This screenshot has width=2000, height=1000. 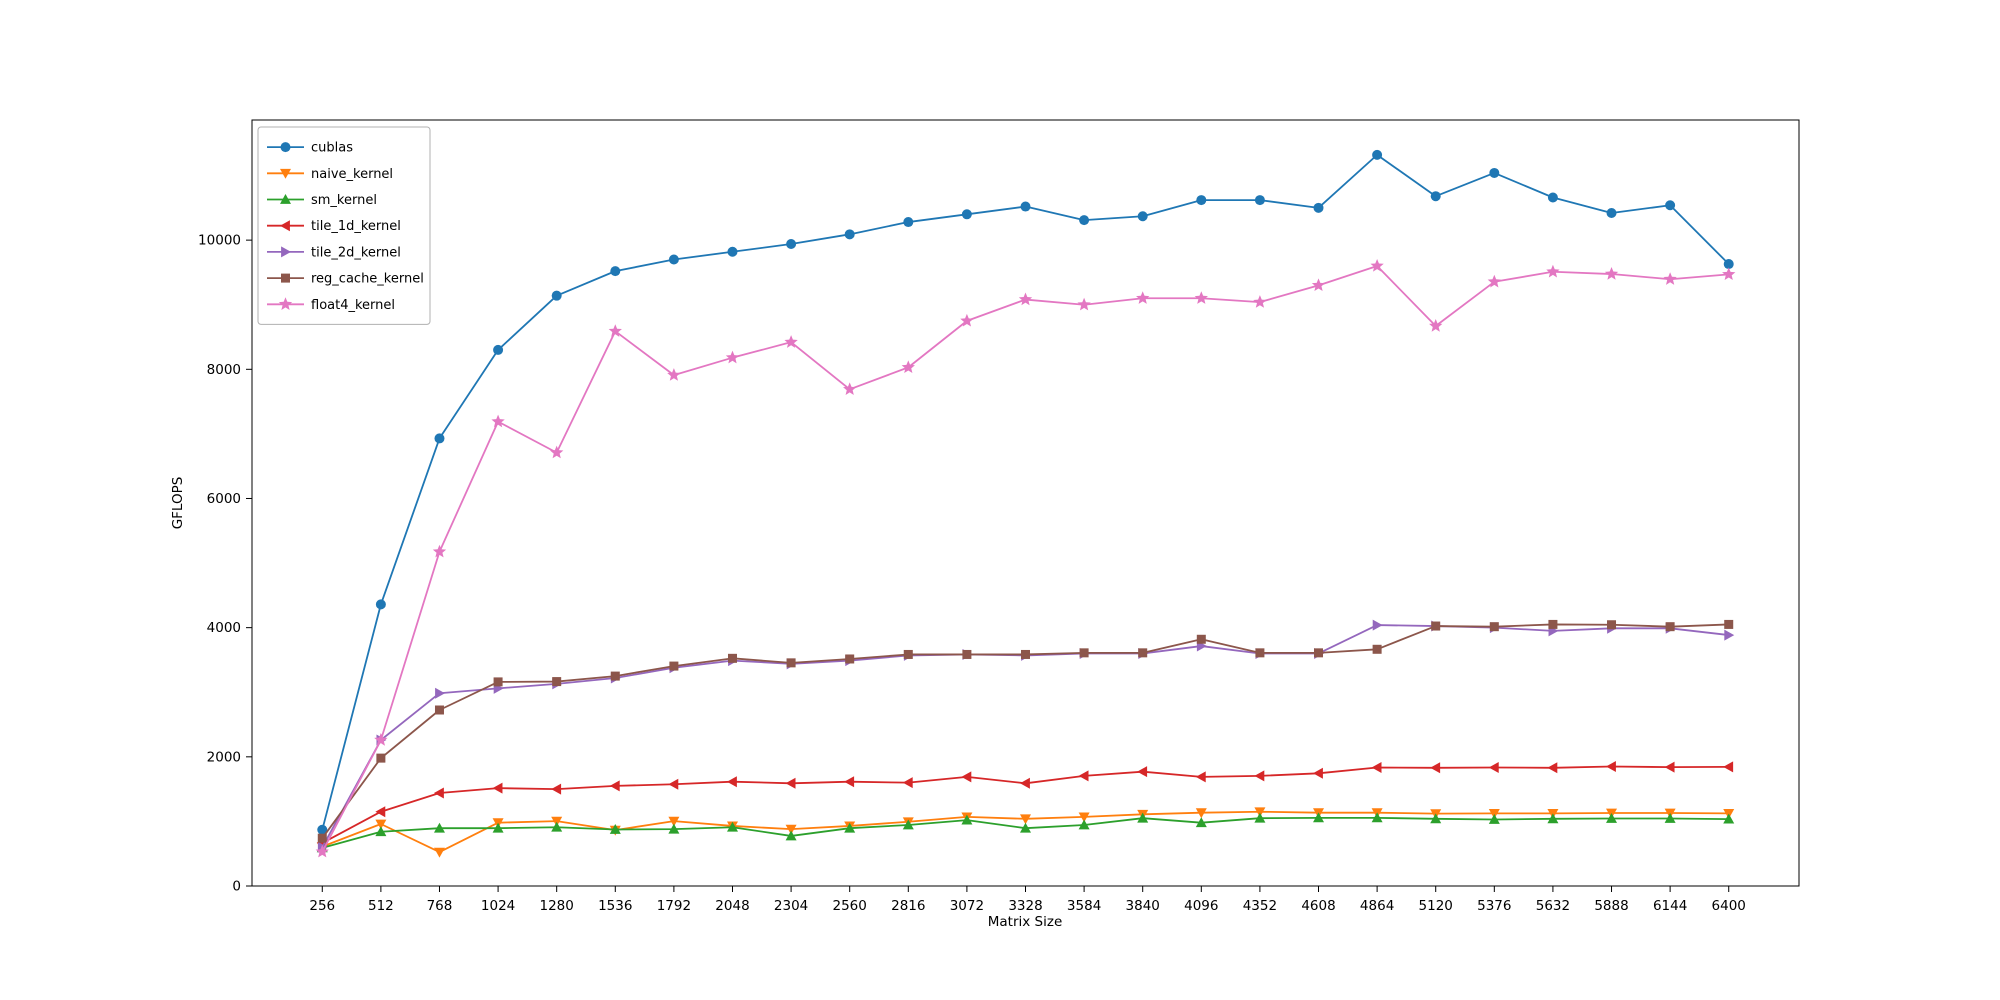 I want to click on x-tick-label-768: 768, so click(x=440, y=906).